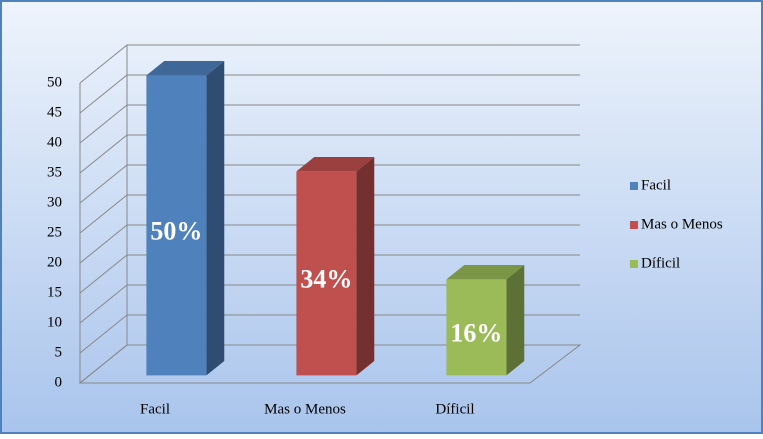  I want to click on y-tick-label: 45, so click(54, 112).